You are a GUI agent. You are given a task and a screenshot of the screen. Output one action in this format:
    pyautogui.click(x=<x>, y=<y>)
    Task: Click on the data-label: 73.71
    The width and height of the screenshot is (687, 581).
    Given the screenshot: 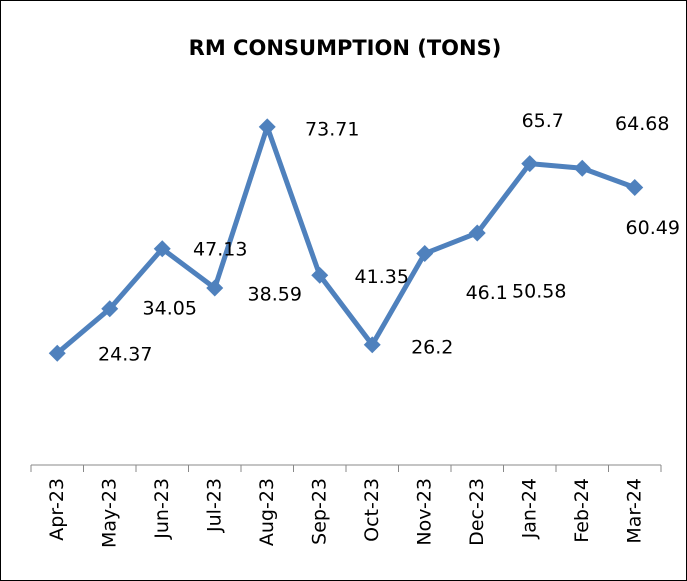 What is the action you would take?
    pyautogui.click(x=332, y=129)
    